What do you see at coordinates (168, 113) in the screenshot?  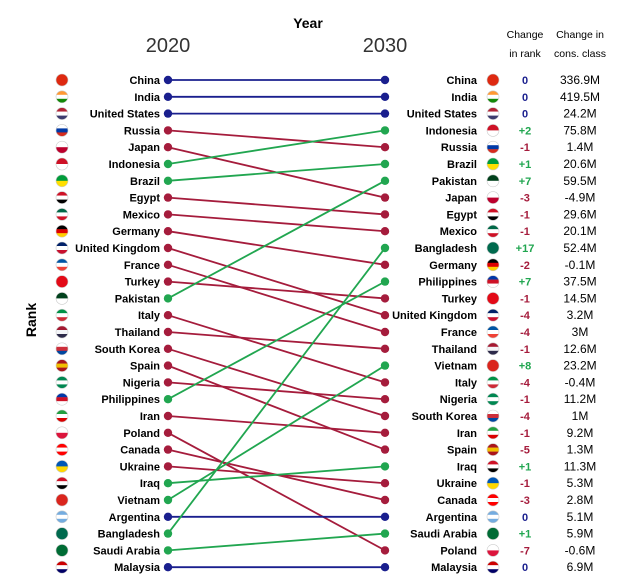 I see `dot-2020-united-states` at bounding box center [168, 113].